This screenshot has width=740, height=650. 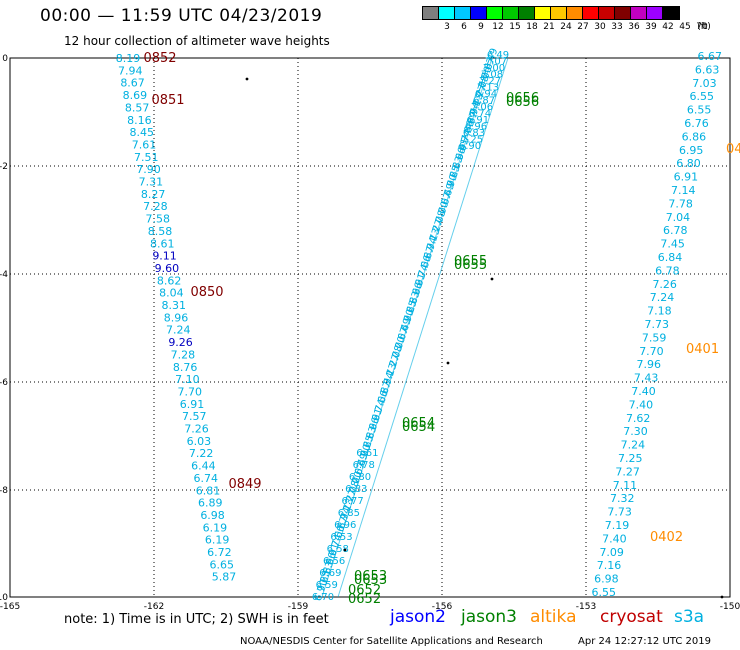 What do you see at coordinates (730, 607) in the screenshot?
I see `x-tick-label: -150` at bounding box center [730, 607].